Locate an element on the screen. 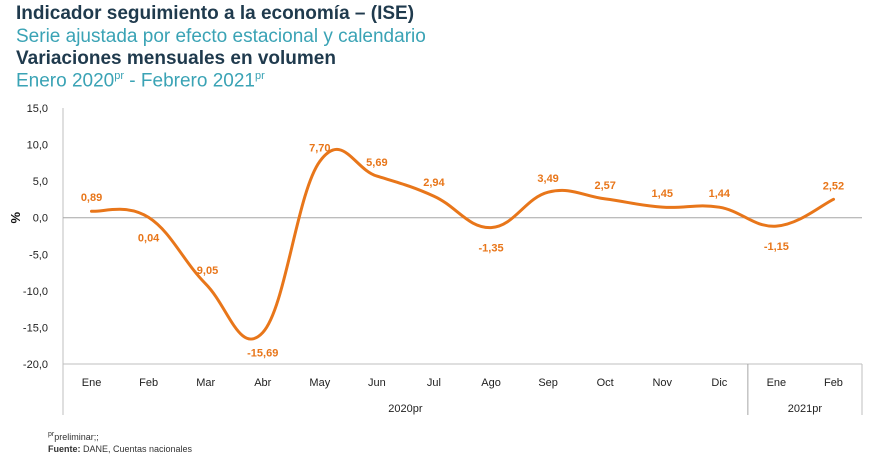 The width and height of the screenshot is (893, 465). data-label: 2,94 is located at coordinates (434, 183).